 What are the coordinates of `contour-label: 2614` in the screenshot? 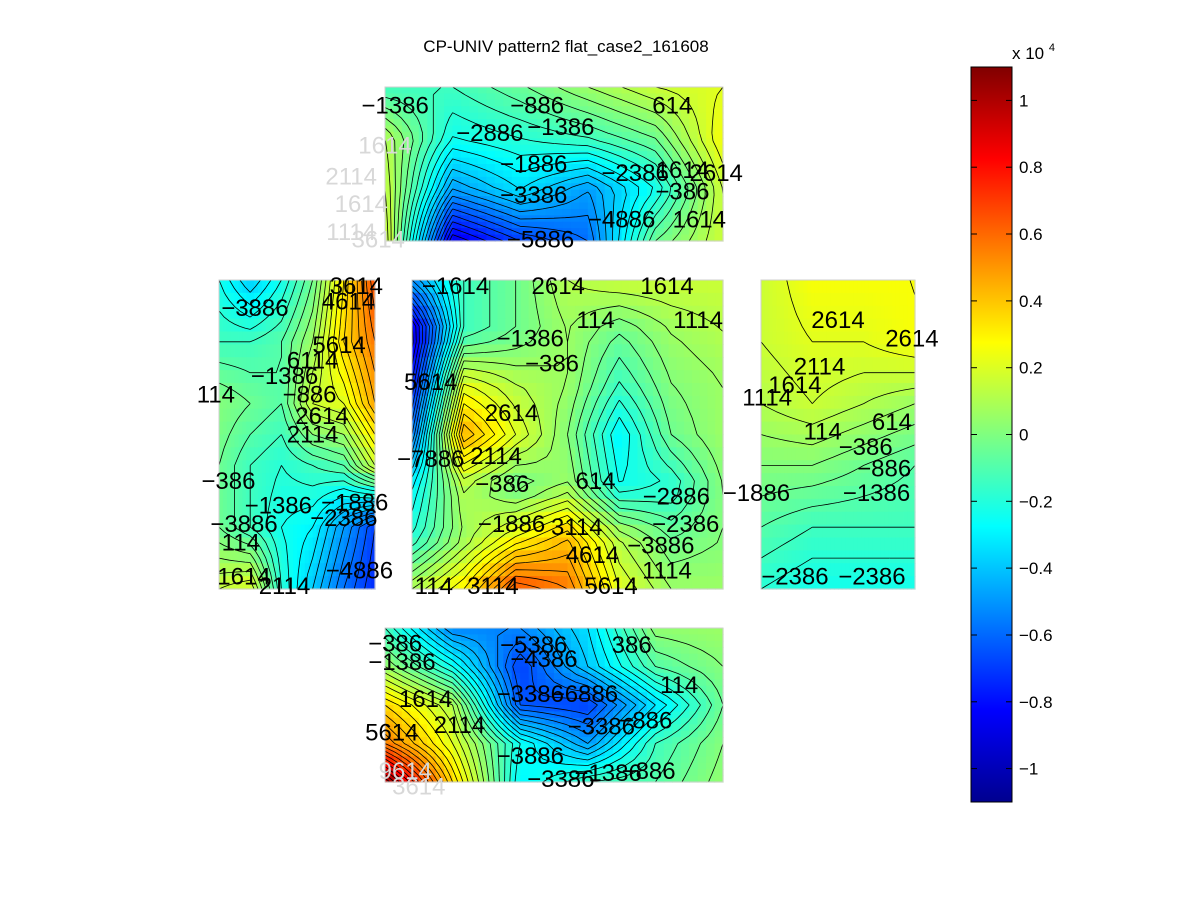 It's located at (321, 416).